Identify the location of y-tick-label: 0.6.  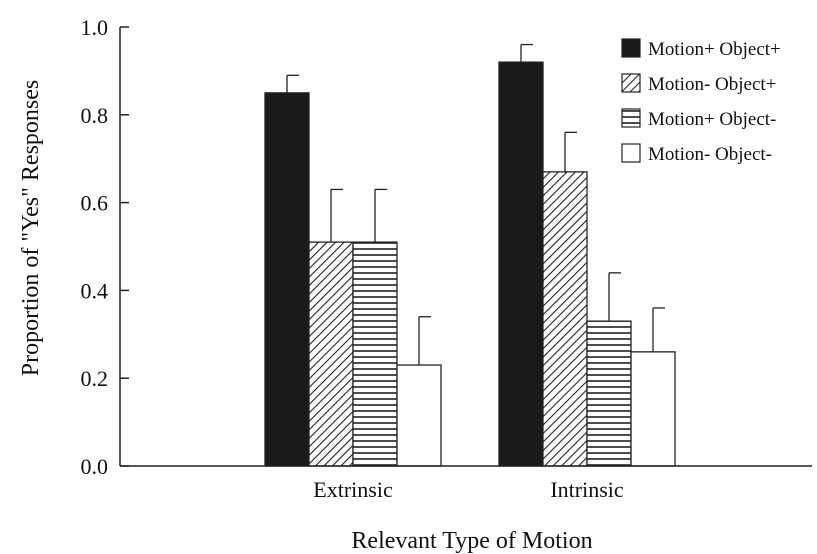
(95, 203).